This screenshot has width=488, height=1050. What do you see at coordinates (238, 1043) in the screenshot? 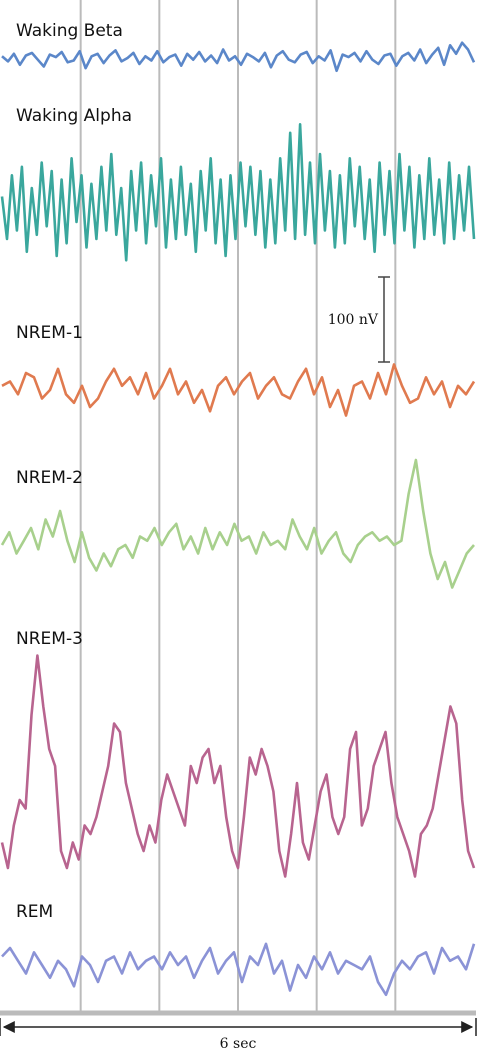
I see `time-label: 6 sec` at bounding box center [238, 1043].